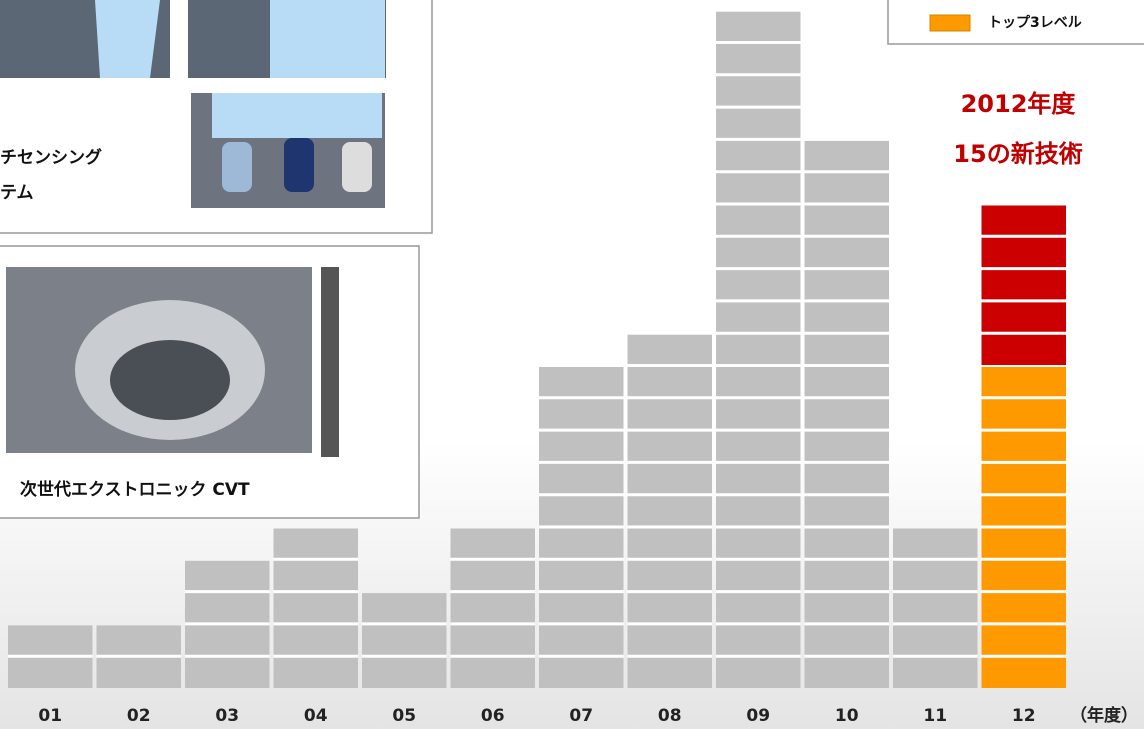 This screenshot has width=1144, height=729. What do you see at coordinates (316, 716) in the screenshot?
I see `x-tick-label: 04` at bounding box center [316, 716].